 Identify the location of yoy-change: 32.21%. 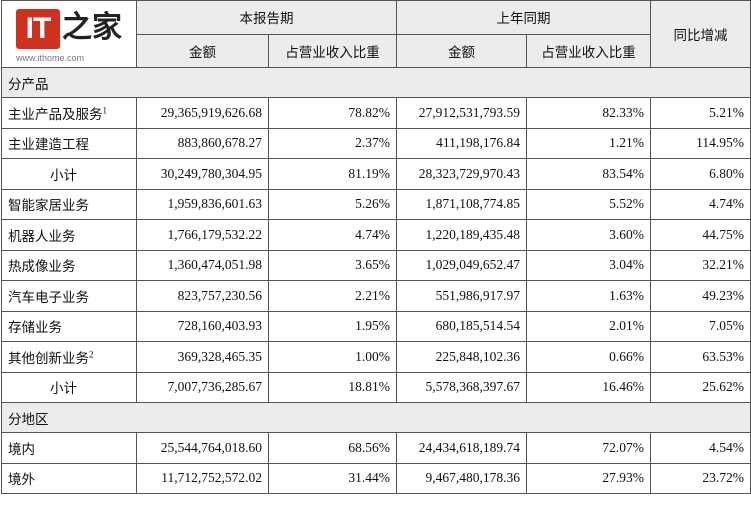
(700, 265).